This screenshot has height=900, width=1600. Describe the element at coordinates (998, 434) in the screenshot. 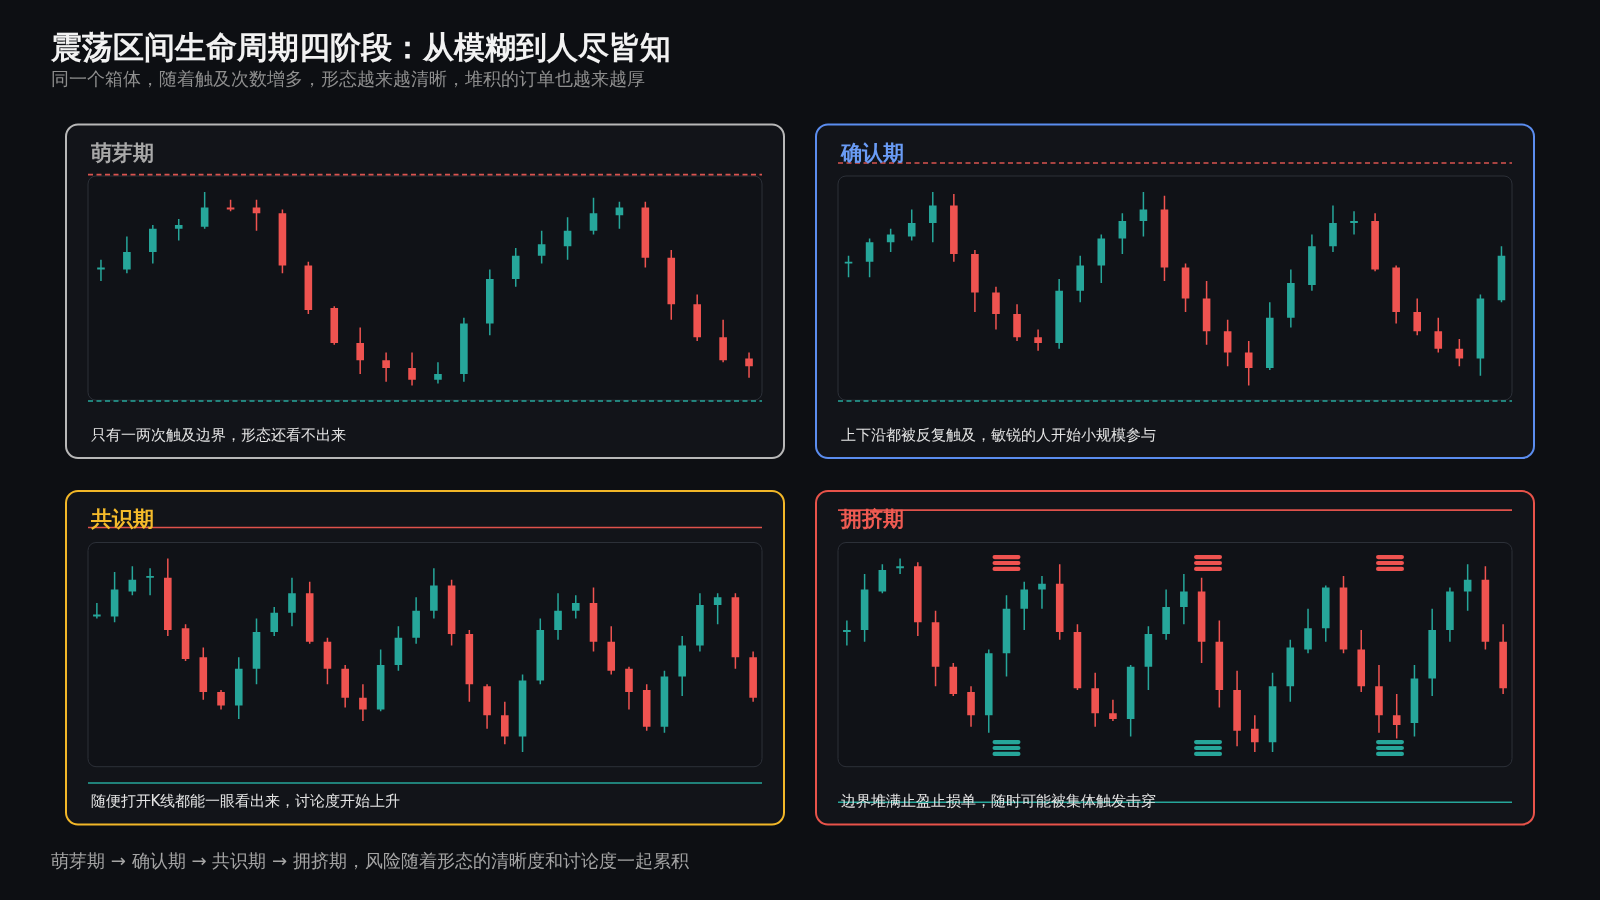

I see `text: 上下沿都被反复触及，敏锐的人开始小规模参与` at that location.